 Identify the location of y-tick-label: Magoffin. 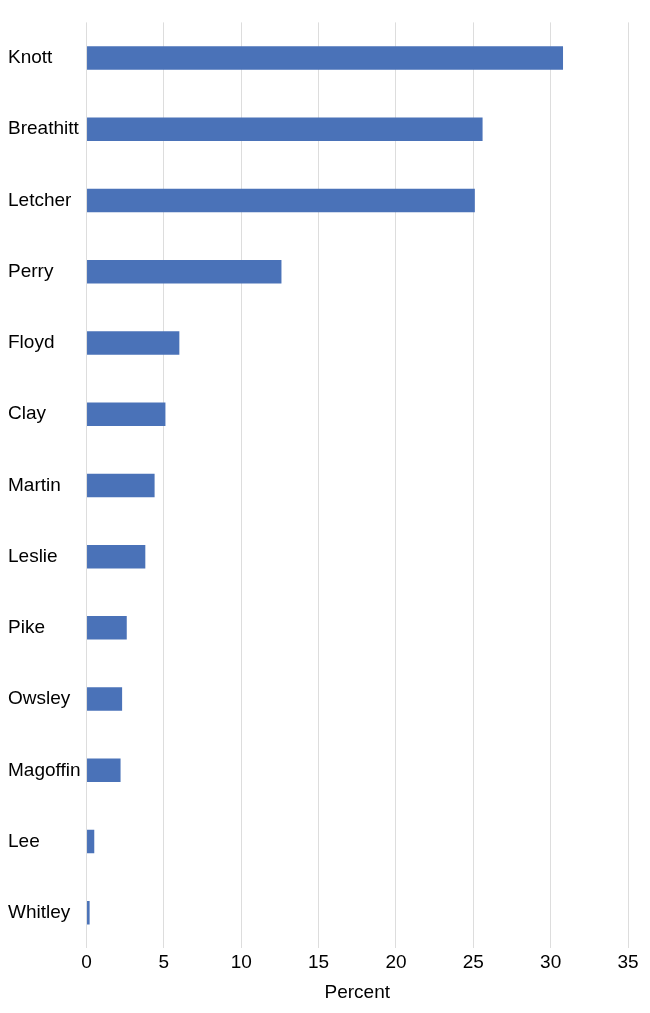
(44, 769).